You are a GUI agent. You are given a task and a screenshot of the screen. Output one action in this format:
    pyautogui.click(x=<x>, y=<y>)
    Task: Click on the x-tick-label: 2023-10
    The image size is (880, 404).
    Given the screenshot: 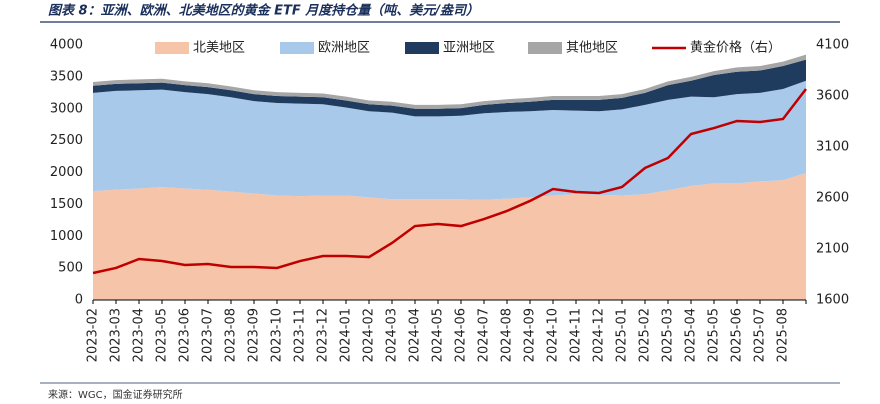 What is the action you would take?
    pyautogui.click(x=277, y=335)
    